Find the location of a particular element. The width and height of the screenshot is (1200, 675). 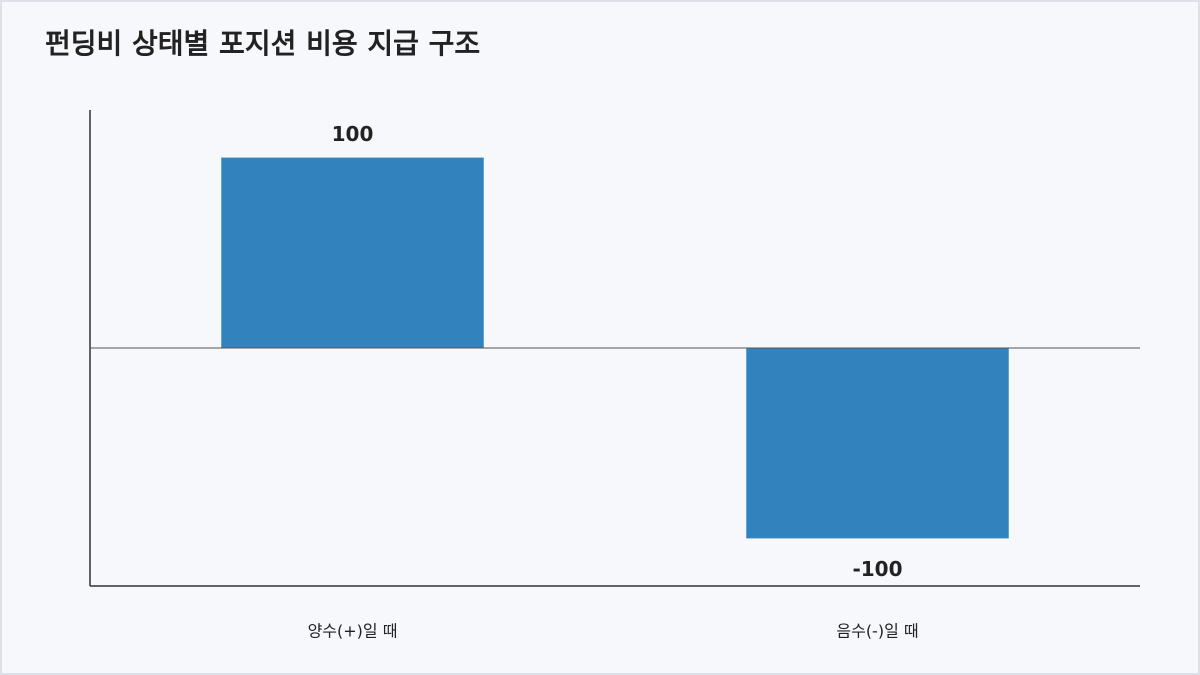

x-tick-label: 양수(+)일 때 is located at coordinates (353, 631).